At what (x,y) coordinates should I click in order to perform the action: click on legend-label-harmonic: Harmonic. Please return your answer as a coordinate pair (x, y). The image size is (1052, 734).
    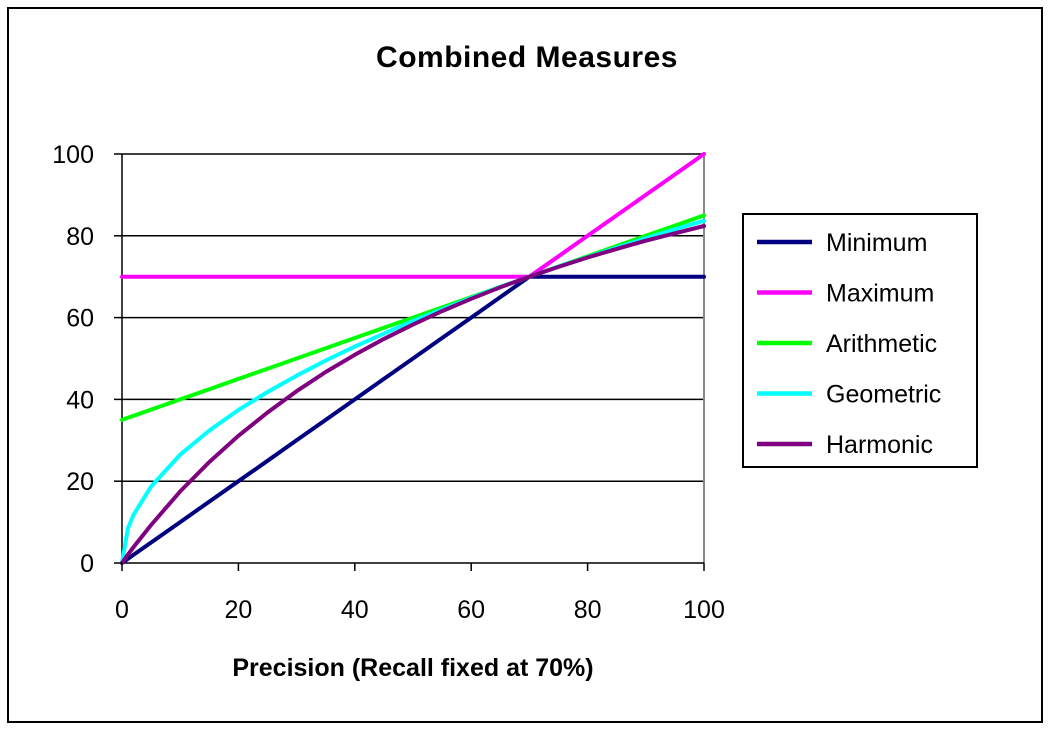
    Looking at the image, I should click on (879, 445).